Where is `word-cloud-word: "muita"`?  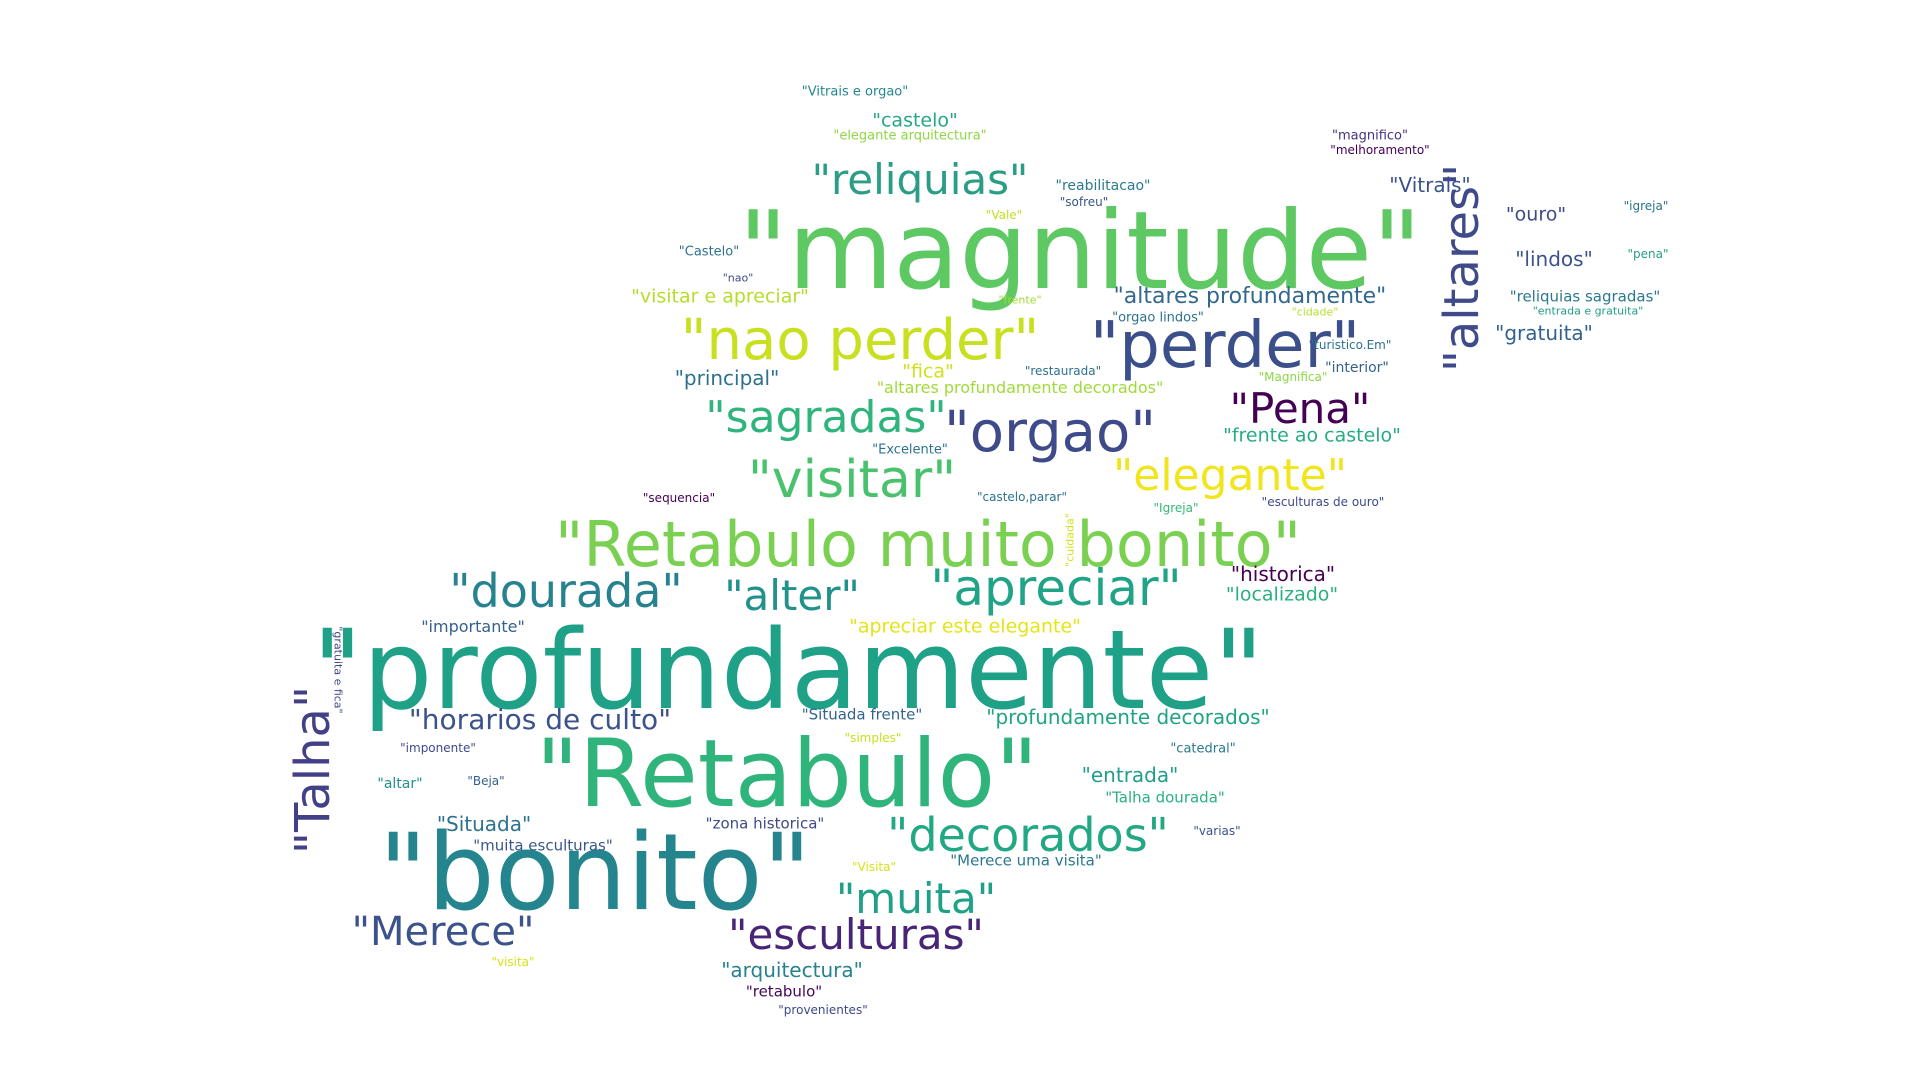 word-cloud-word: "muita" is located at coordinates (916, 898).